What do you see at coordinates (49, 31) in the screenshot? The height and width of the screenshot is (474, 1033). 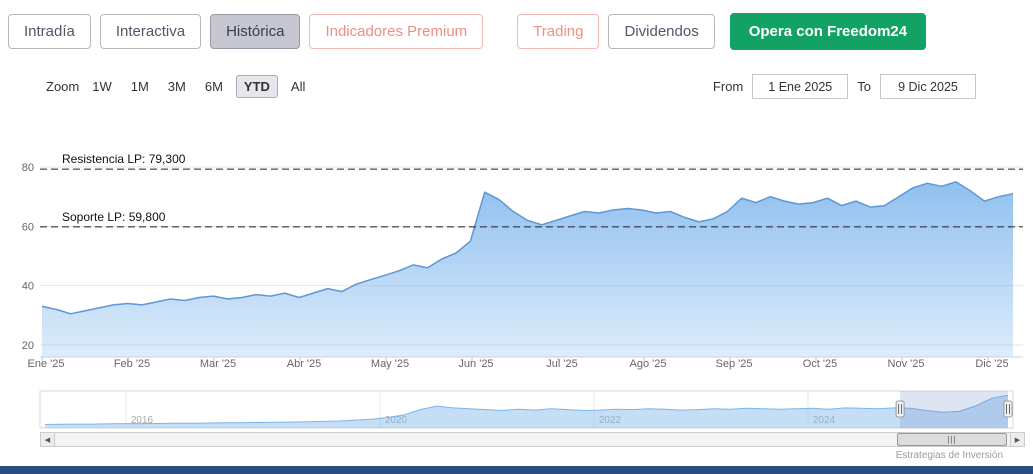 I see `tab-intradia: Intradía` at bounding box center [49, 31].